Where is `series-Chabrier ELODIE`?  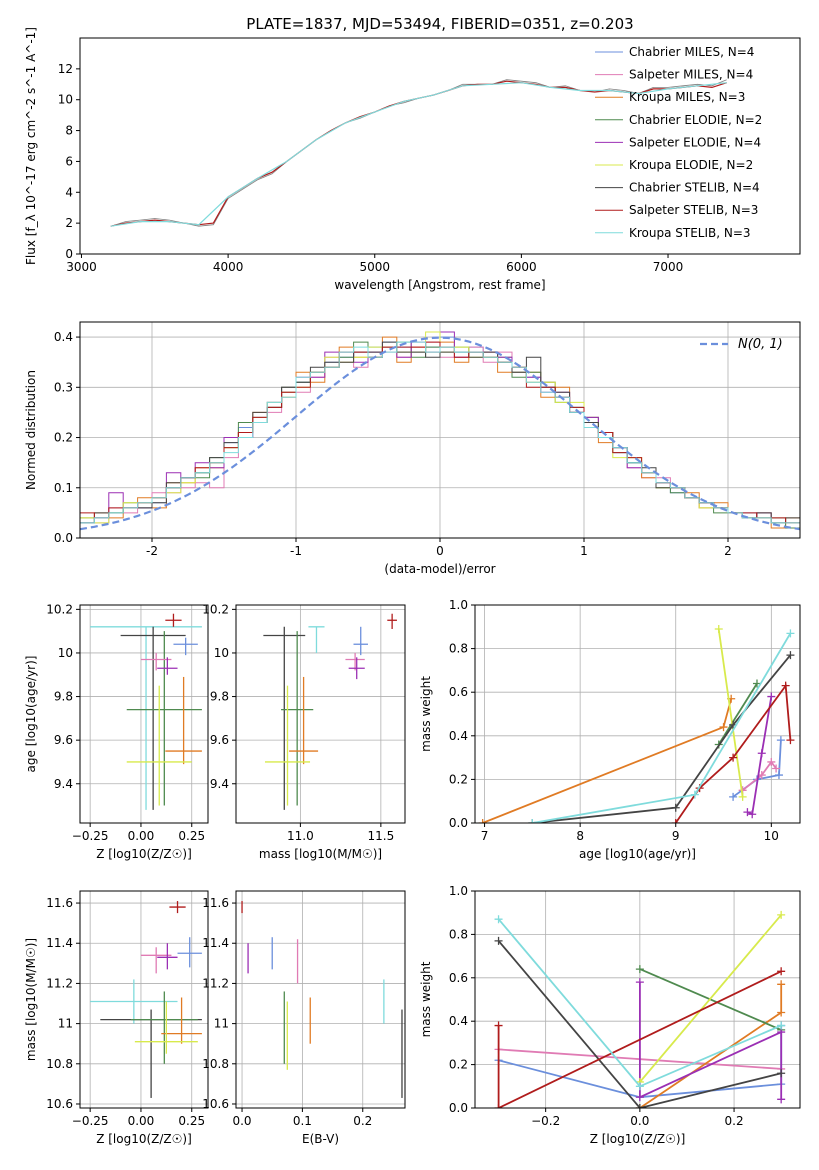 series-Chabrier ELODIE is located at coordinates (737, 714).